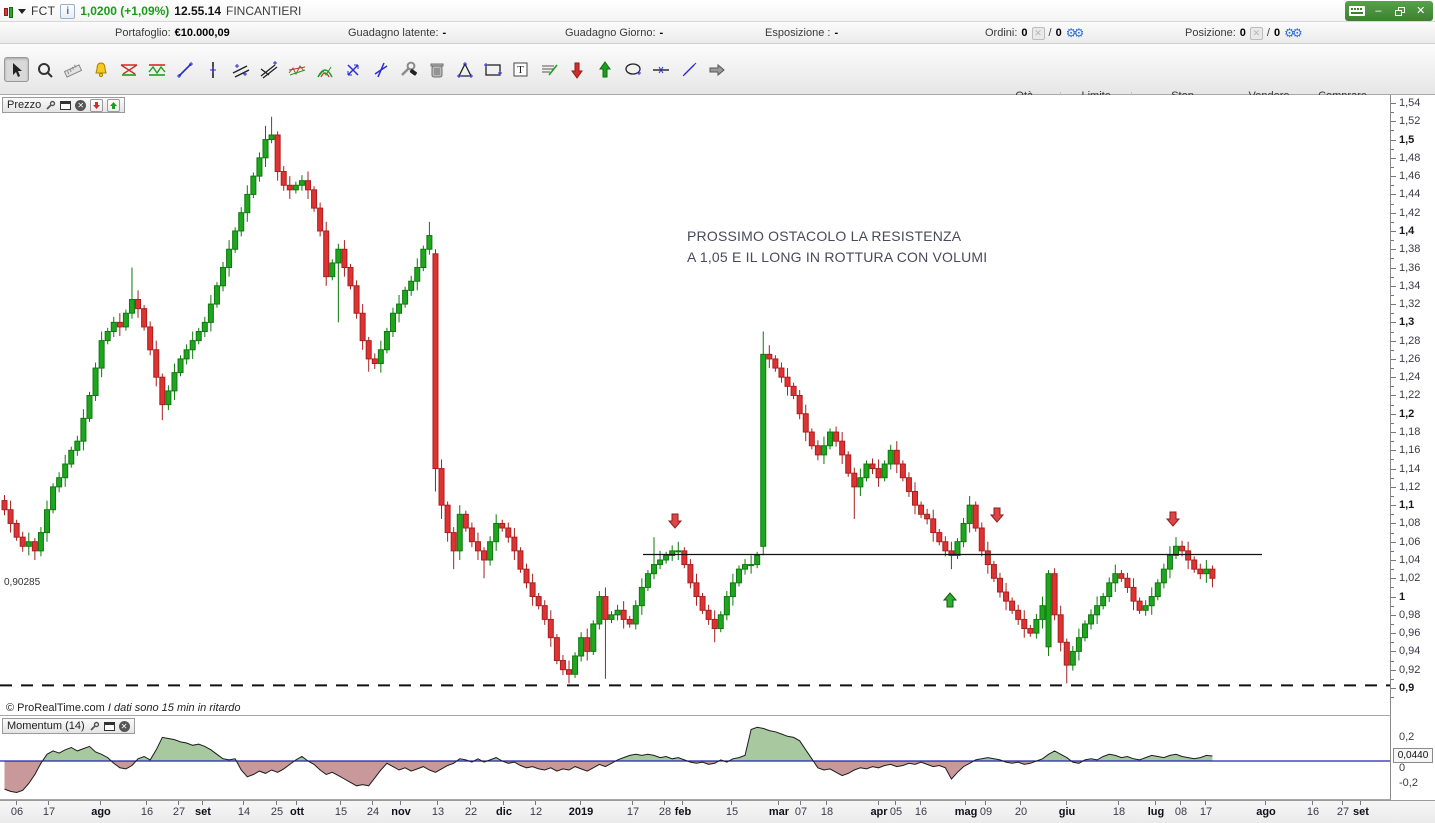 Image resolution: width=1435 pixels, height=823 pixels. What do you see at coordinates (1410, 541) in the screenshot?
I see `price-tick-label: 1,06` at bounding box center [1410, 541].